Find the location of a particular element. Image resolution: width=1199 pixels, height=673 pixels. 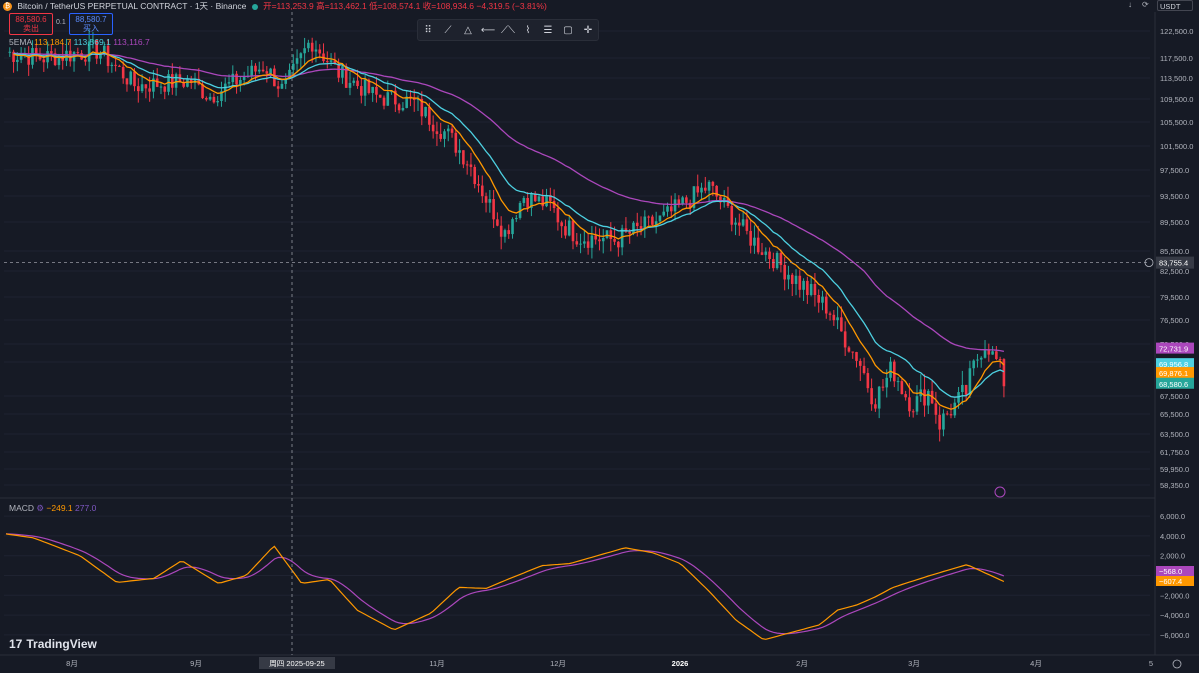

refresh-icon: ⟳ is located at coordinates (1145, 4).